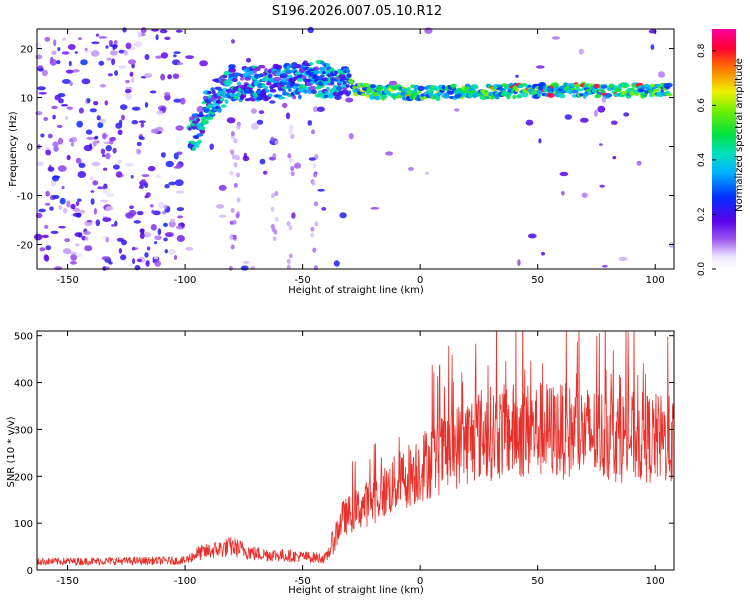 The height and width of the screenshot is (600, 750). I want to click on colorbar-tick-label: 0.4, so click(702, 159).